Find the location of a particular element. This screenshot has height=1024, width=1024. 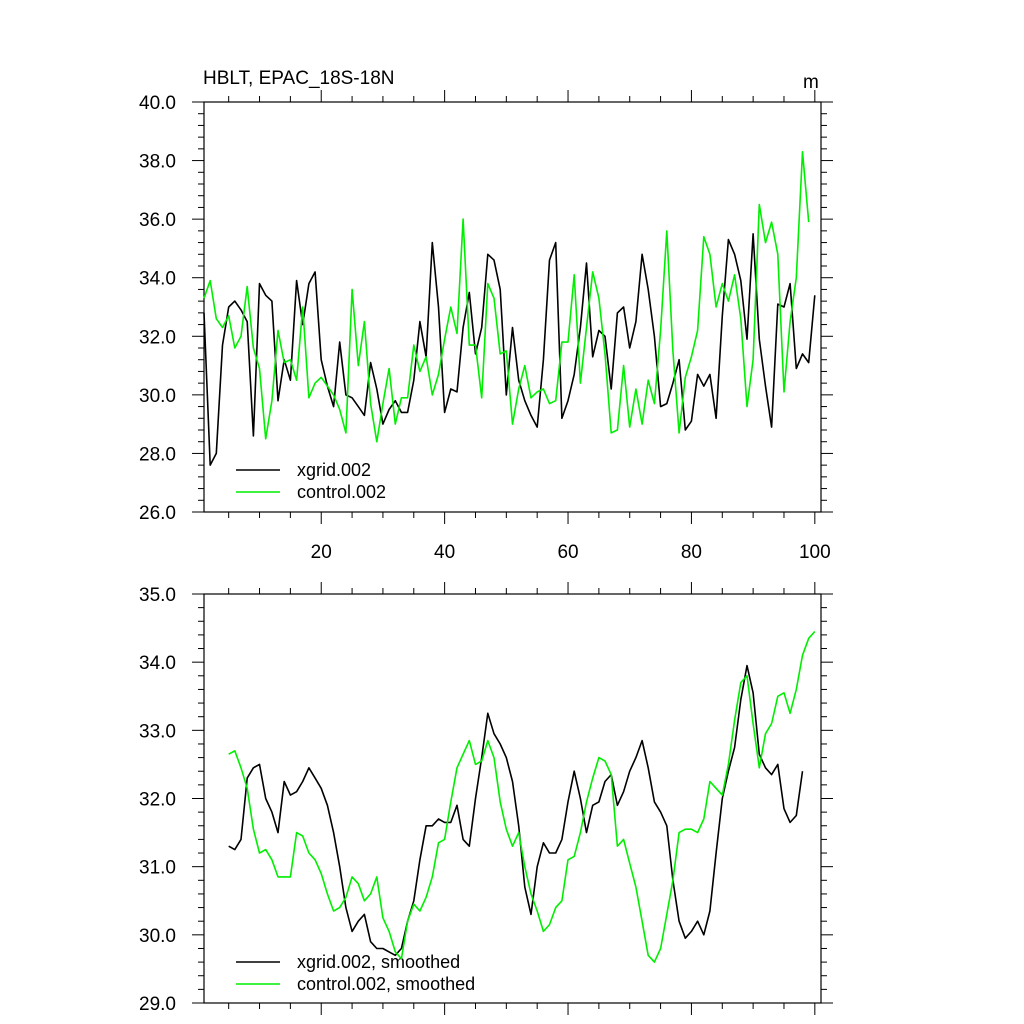

x-tick-label: 40 is located at coordinates (444, 552).